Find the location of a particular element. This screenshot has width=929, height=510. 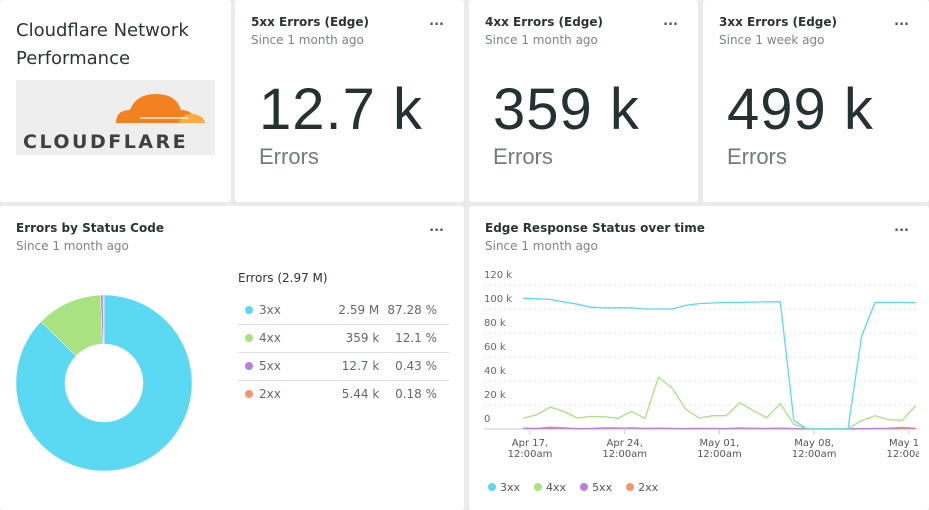

series-line-3xx is located at coordinates (719, 363).